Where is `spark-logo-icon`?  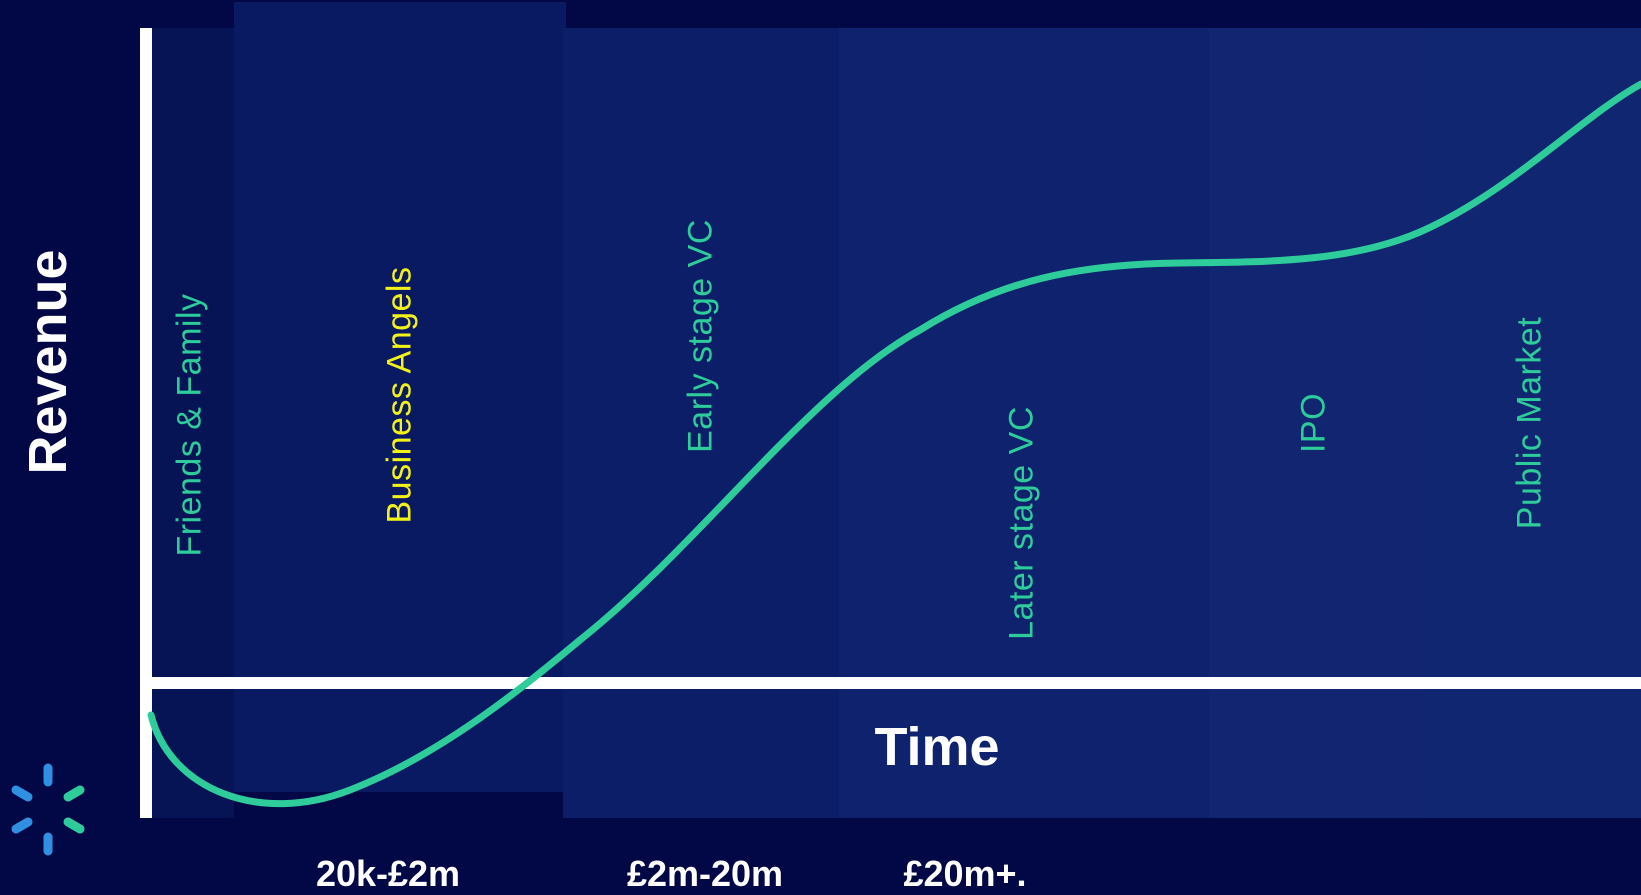 spark-logo-icon is located at coordinates (48, 809).